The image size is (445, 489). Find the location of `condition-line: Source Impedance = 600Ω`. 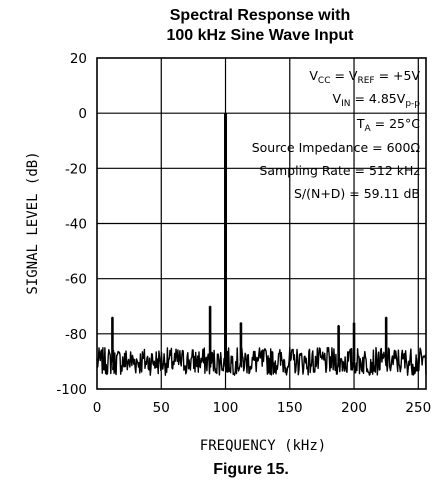

condition-line: Source Impedance = 600Ω is located at coordinates (336, 147).